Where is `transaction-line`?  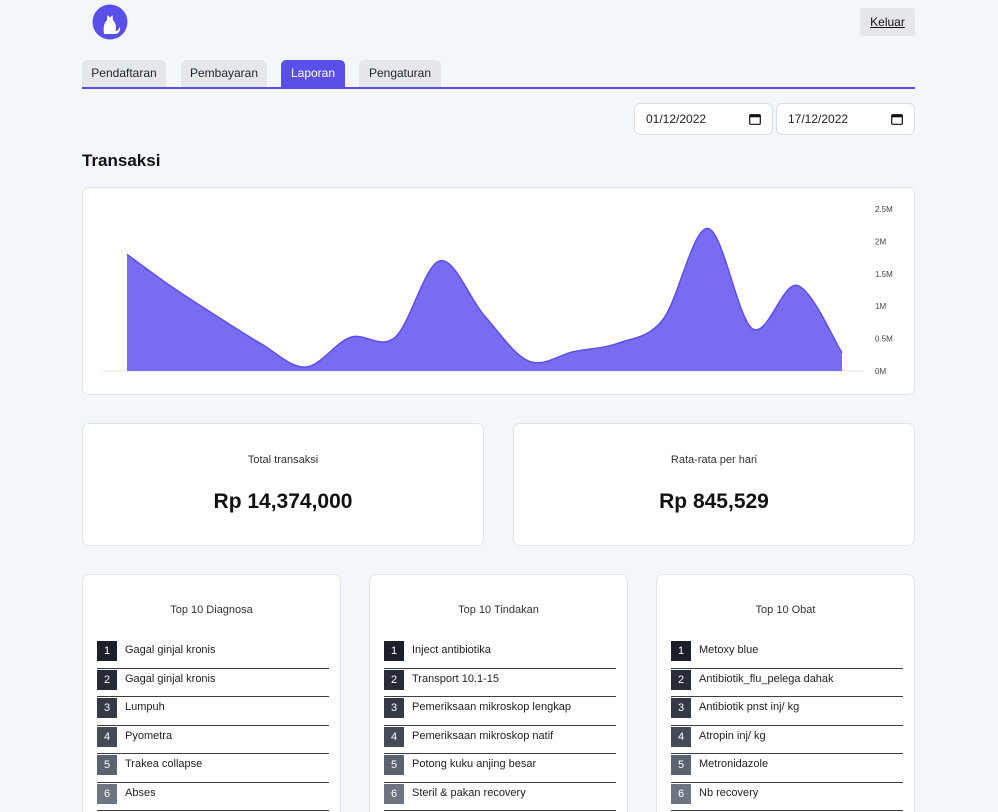 transaction-line is located at coordinates (484, 297).